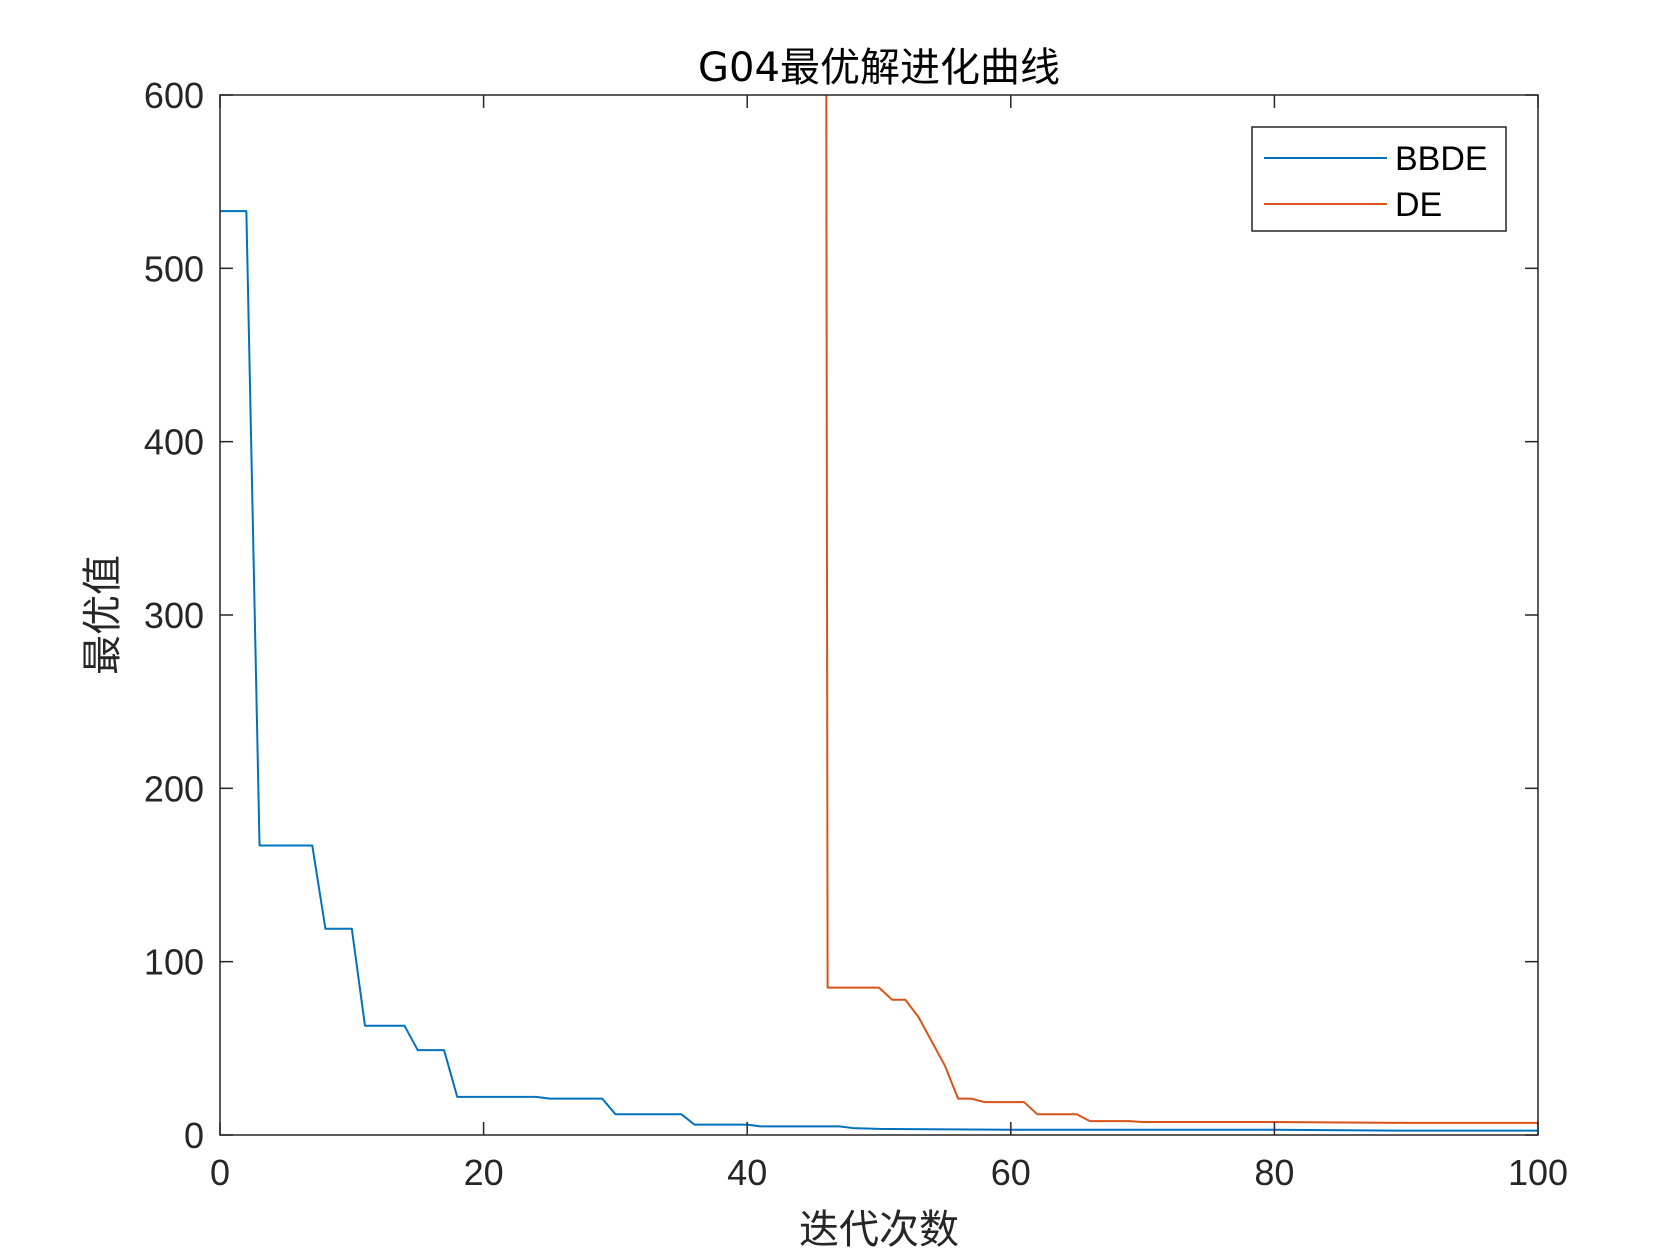  What do you see at coordinates (174, 442) in the screenshot?
I see `y-tick-label: 400` at bounding box center [174, 442].